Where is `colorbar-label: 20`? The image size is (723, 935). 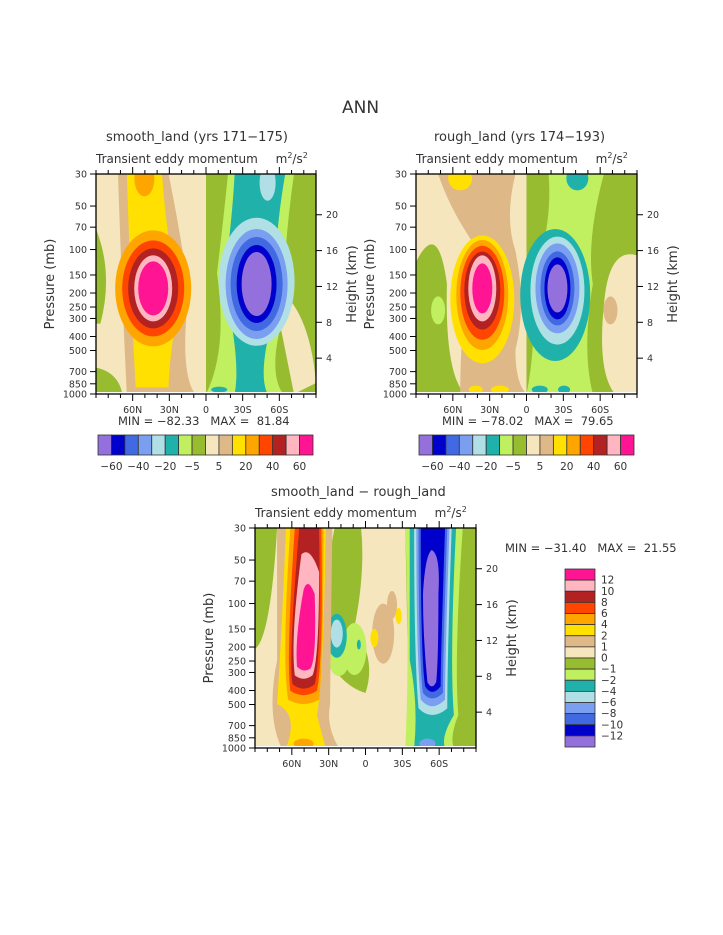
colorbar-label: 20 is located at coordinates (566, 467).